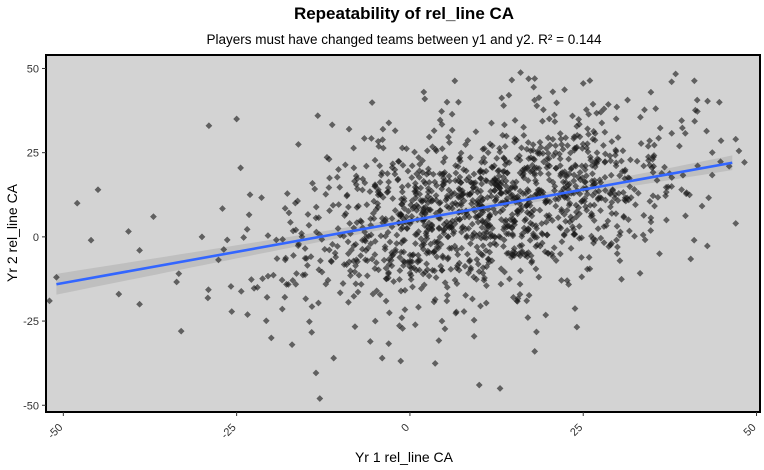 The image size is (764, 470). I want to click on y-tick-label: -25, so click(31, 322).